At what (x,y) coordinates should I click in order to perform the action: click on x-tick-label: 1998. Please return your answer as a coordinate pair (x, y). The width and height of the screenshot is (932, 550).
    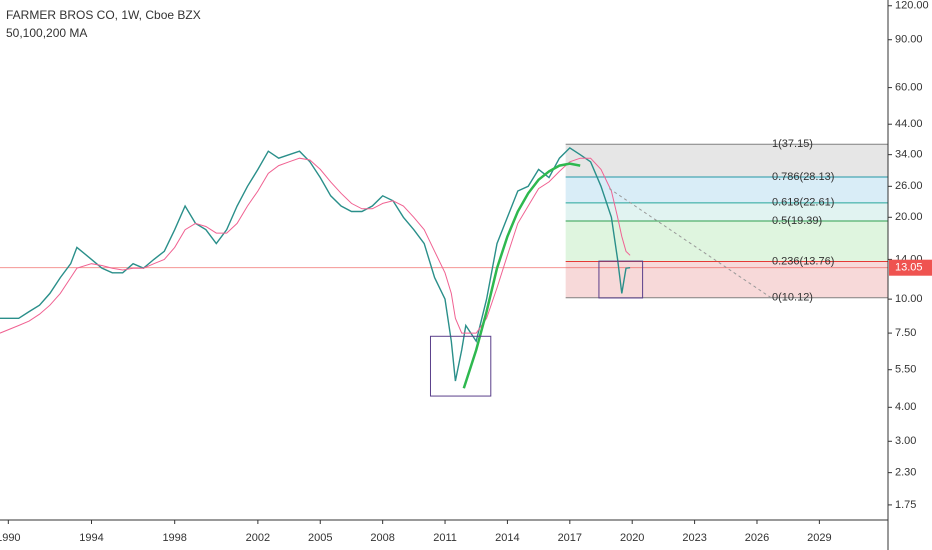
    Looking at the image, I should click on (174, 538).